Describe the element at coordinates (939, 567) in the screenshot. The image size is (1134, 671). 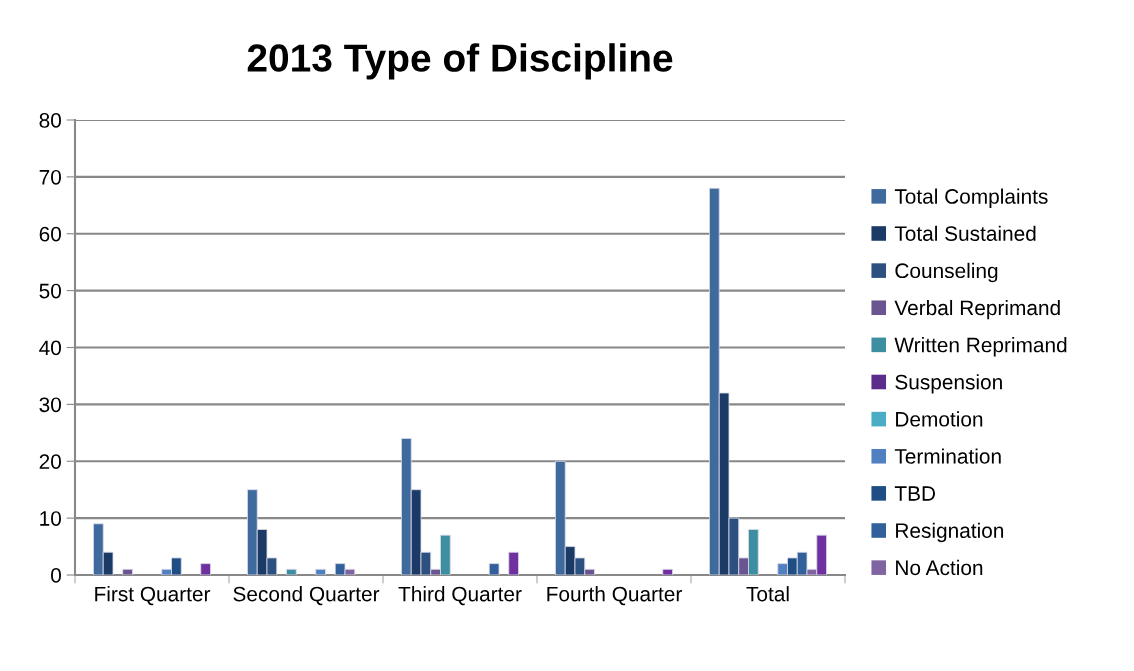
I see `legend-label: No Action` at that location.